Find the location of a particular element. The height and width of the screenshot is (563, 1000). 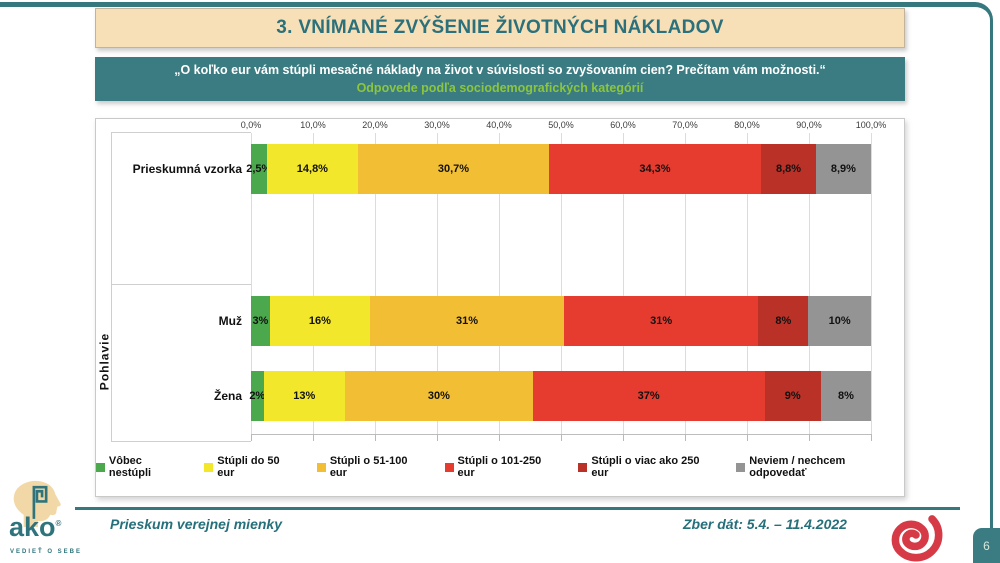

bar-value-label: 30% is located at coordinates (438, 396).